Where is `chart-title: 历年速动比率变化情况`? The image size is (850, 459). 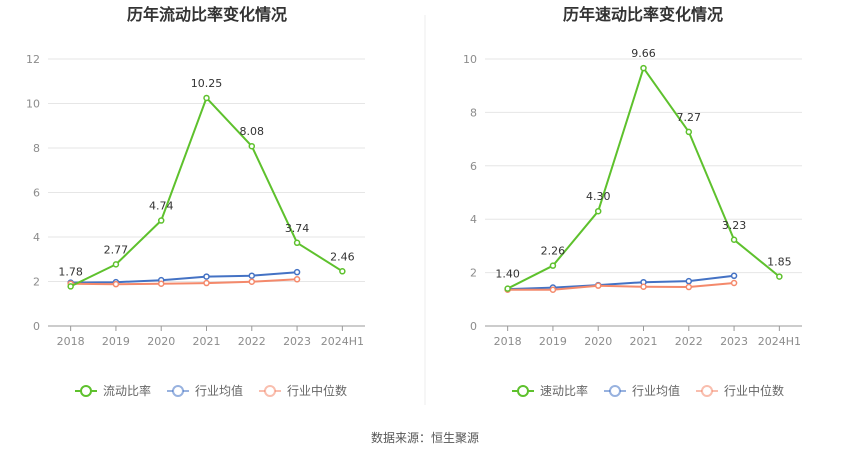
chart-title: 历年速动比率变化情况 is located at coordinates (643, 14).